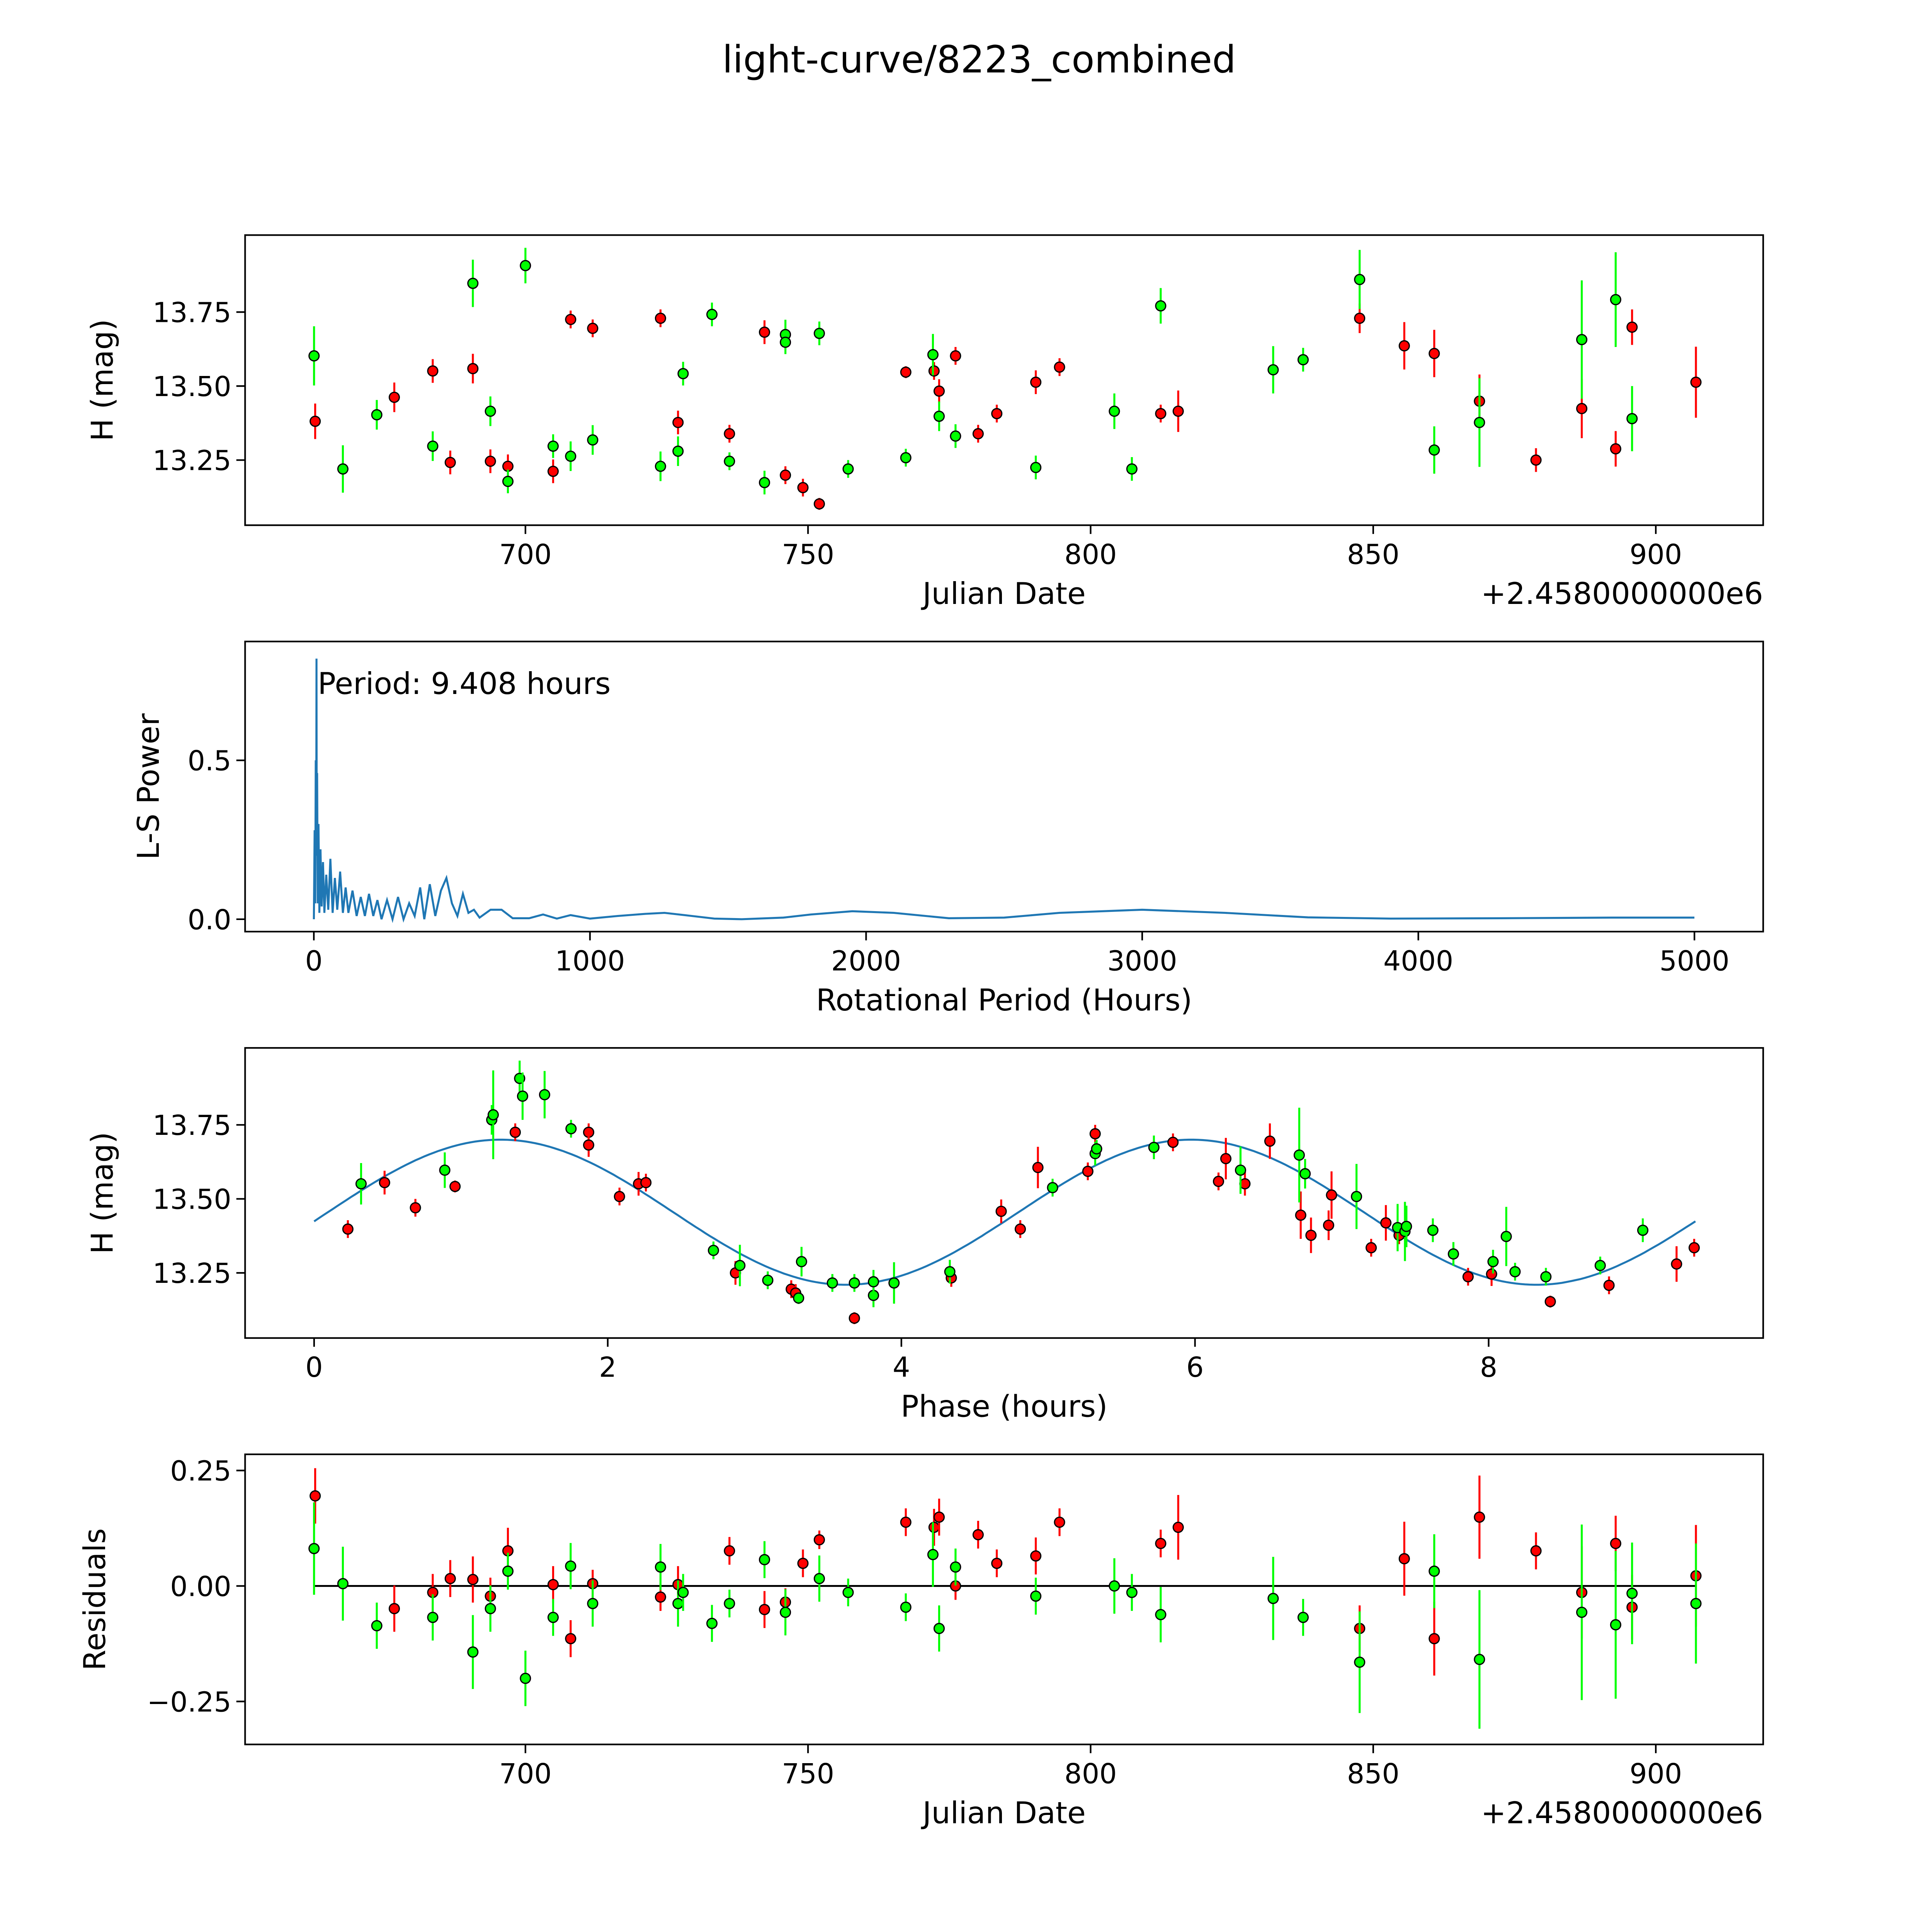  Describe the element at coordinates (1695, 961) in the screenshot. I see `x-tick-label: 5000` at that location.